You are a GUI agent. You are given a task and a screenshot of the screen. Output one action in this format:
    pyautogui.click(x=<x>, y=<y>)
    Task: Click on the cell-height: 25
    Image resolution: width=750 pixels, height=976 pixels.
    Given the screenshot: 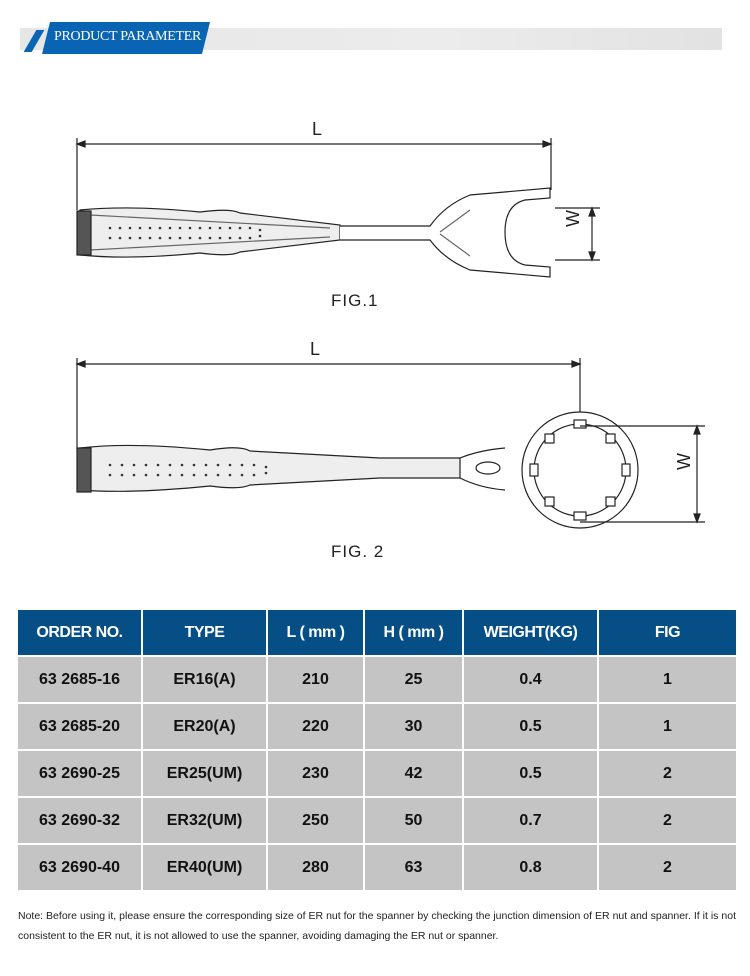 What is the action you would take?
    pyautogui.click(x=413, y=679)
    